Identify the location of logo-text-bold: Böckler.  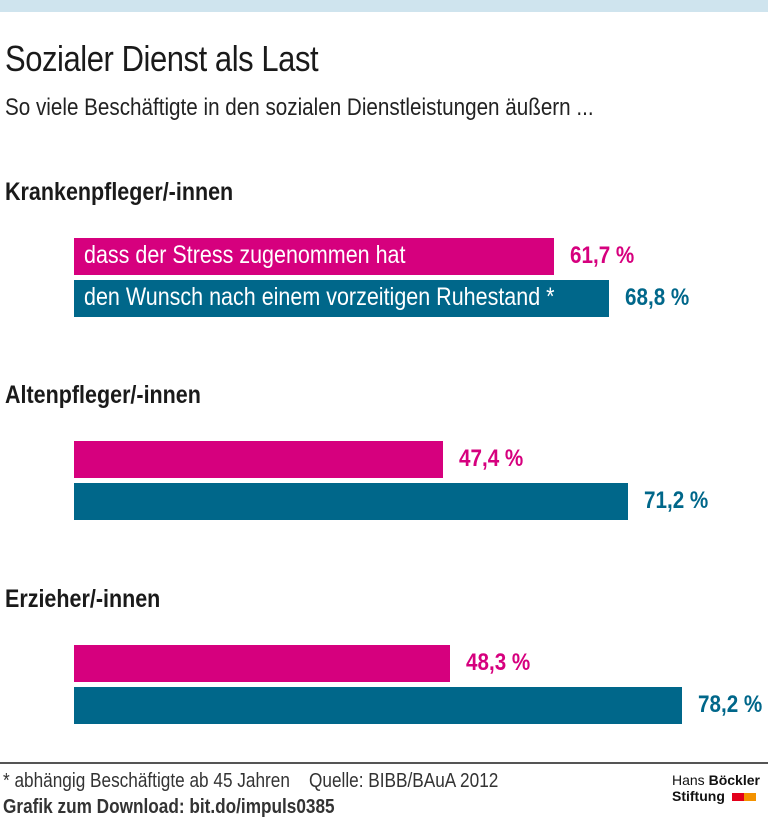
(734, 780).